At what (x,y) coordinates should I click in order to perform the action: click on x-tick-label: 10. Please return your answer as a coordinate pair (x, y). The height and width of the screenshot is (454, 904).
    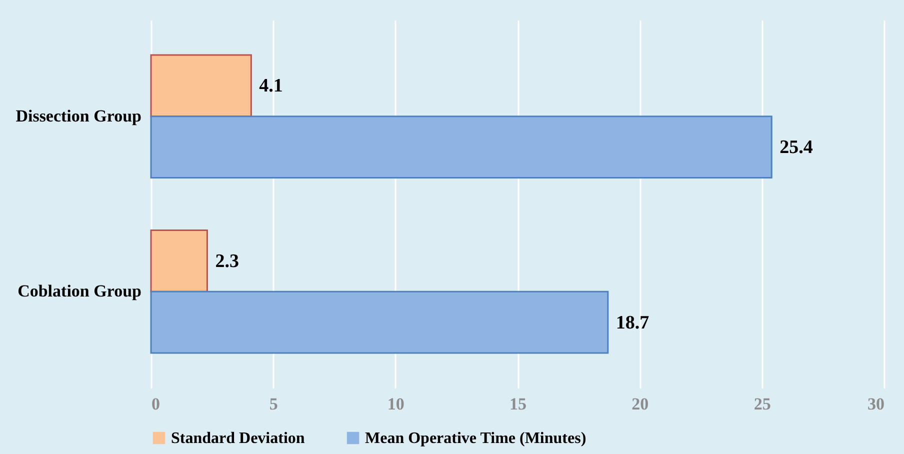
    Looking at the image, I should click on (395, 404).